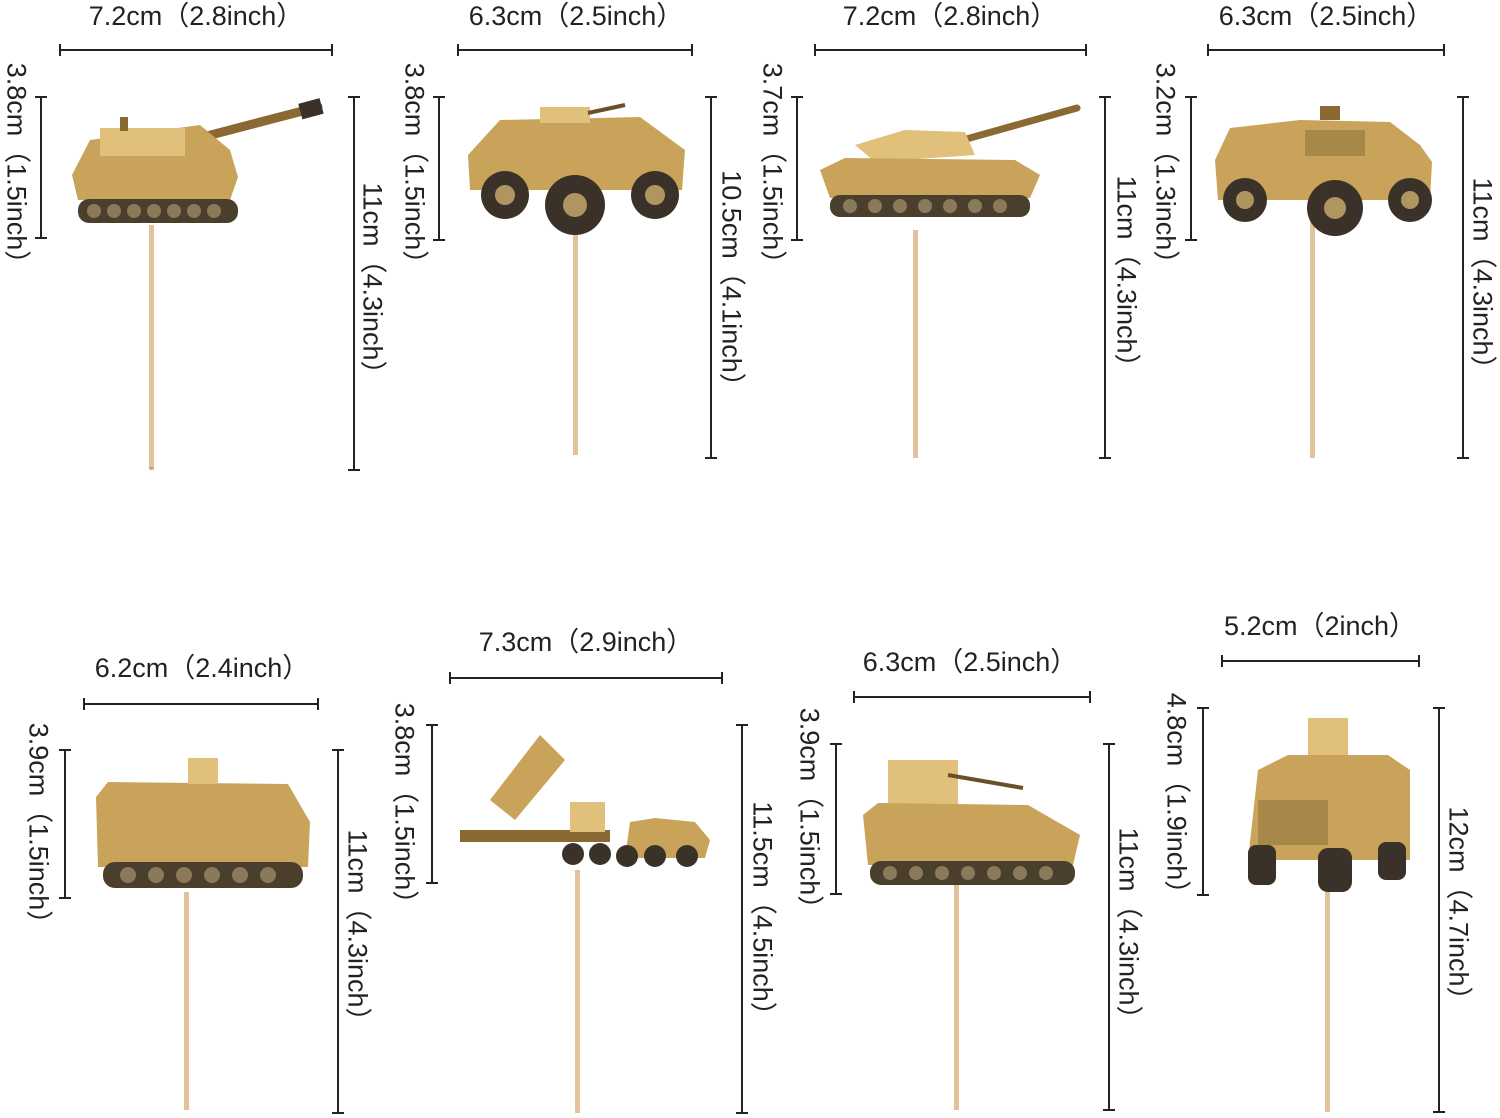  What do you see at coordinates (1320, 626) in the screenshot?
I see `width-label: 5.2cm（2inch）` at bounding box center [1320, 626].